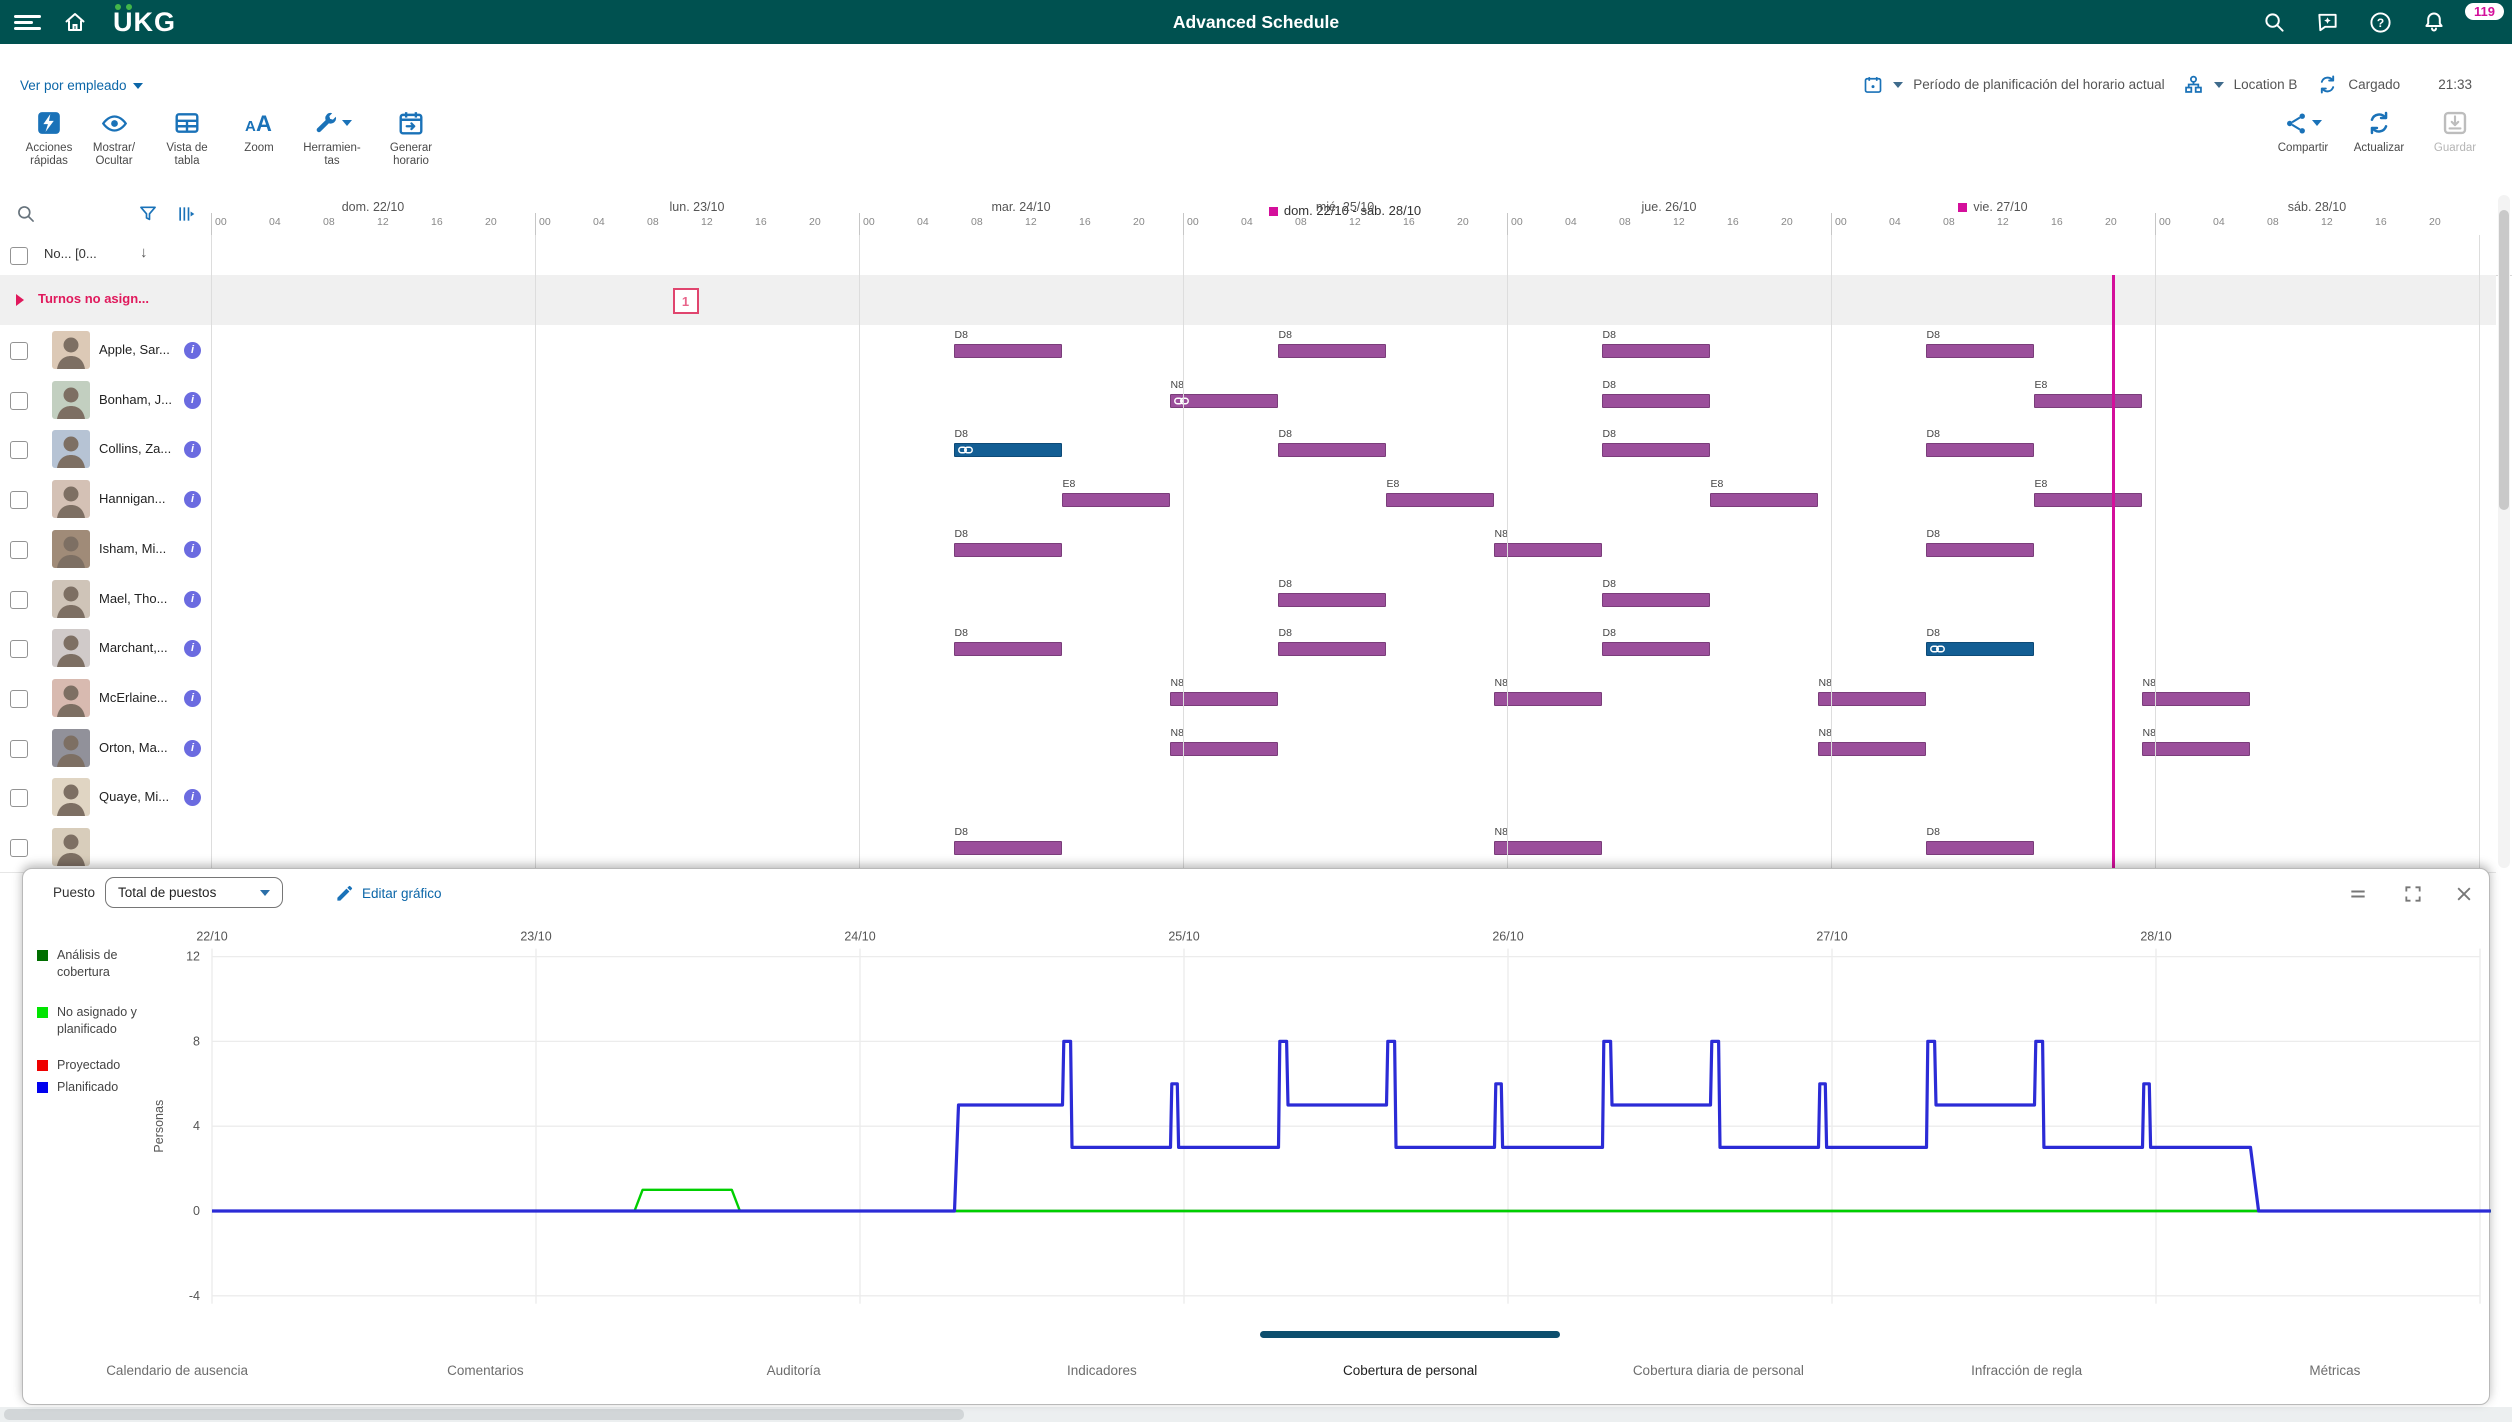  I want to click on gantt-vertical-scrollbar, so click(2504, 531).